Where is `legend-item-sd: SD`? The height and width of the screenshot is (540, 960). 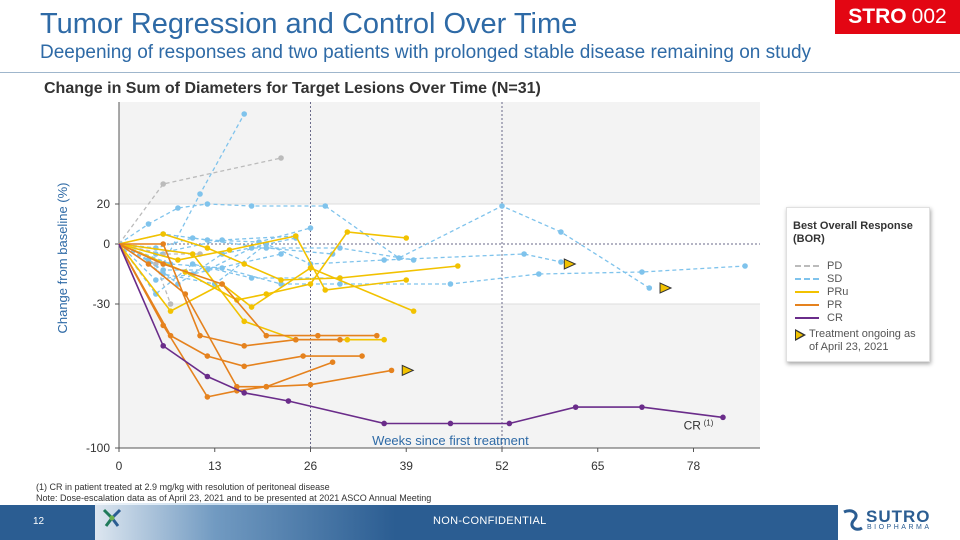
legend-item-sd: SD is located at coordinates (818, 279).